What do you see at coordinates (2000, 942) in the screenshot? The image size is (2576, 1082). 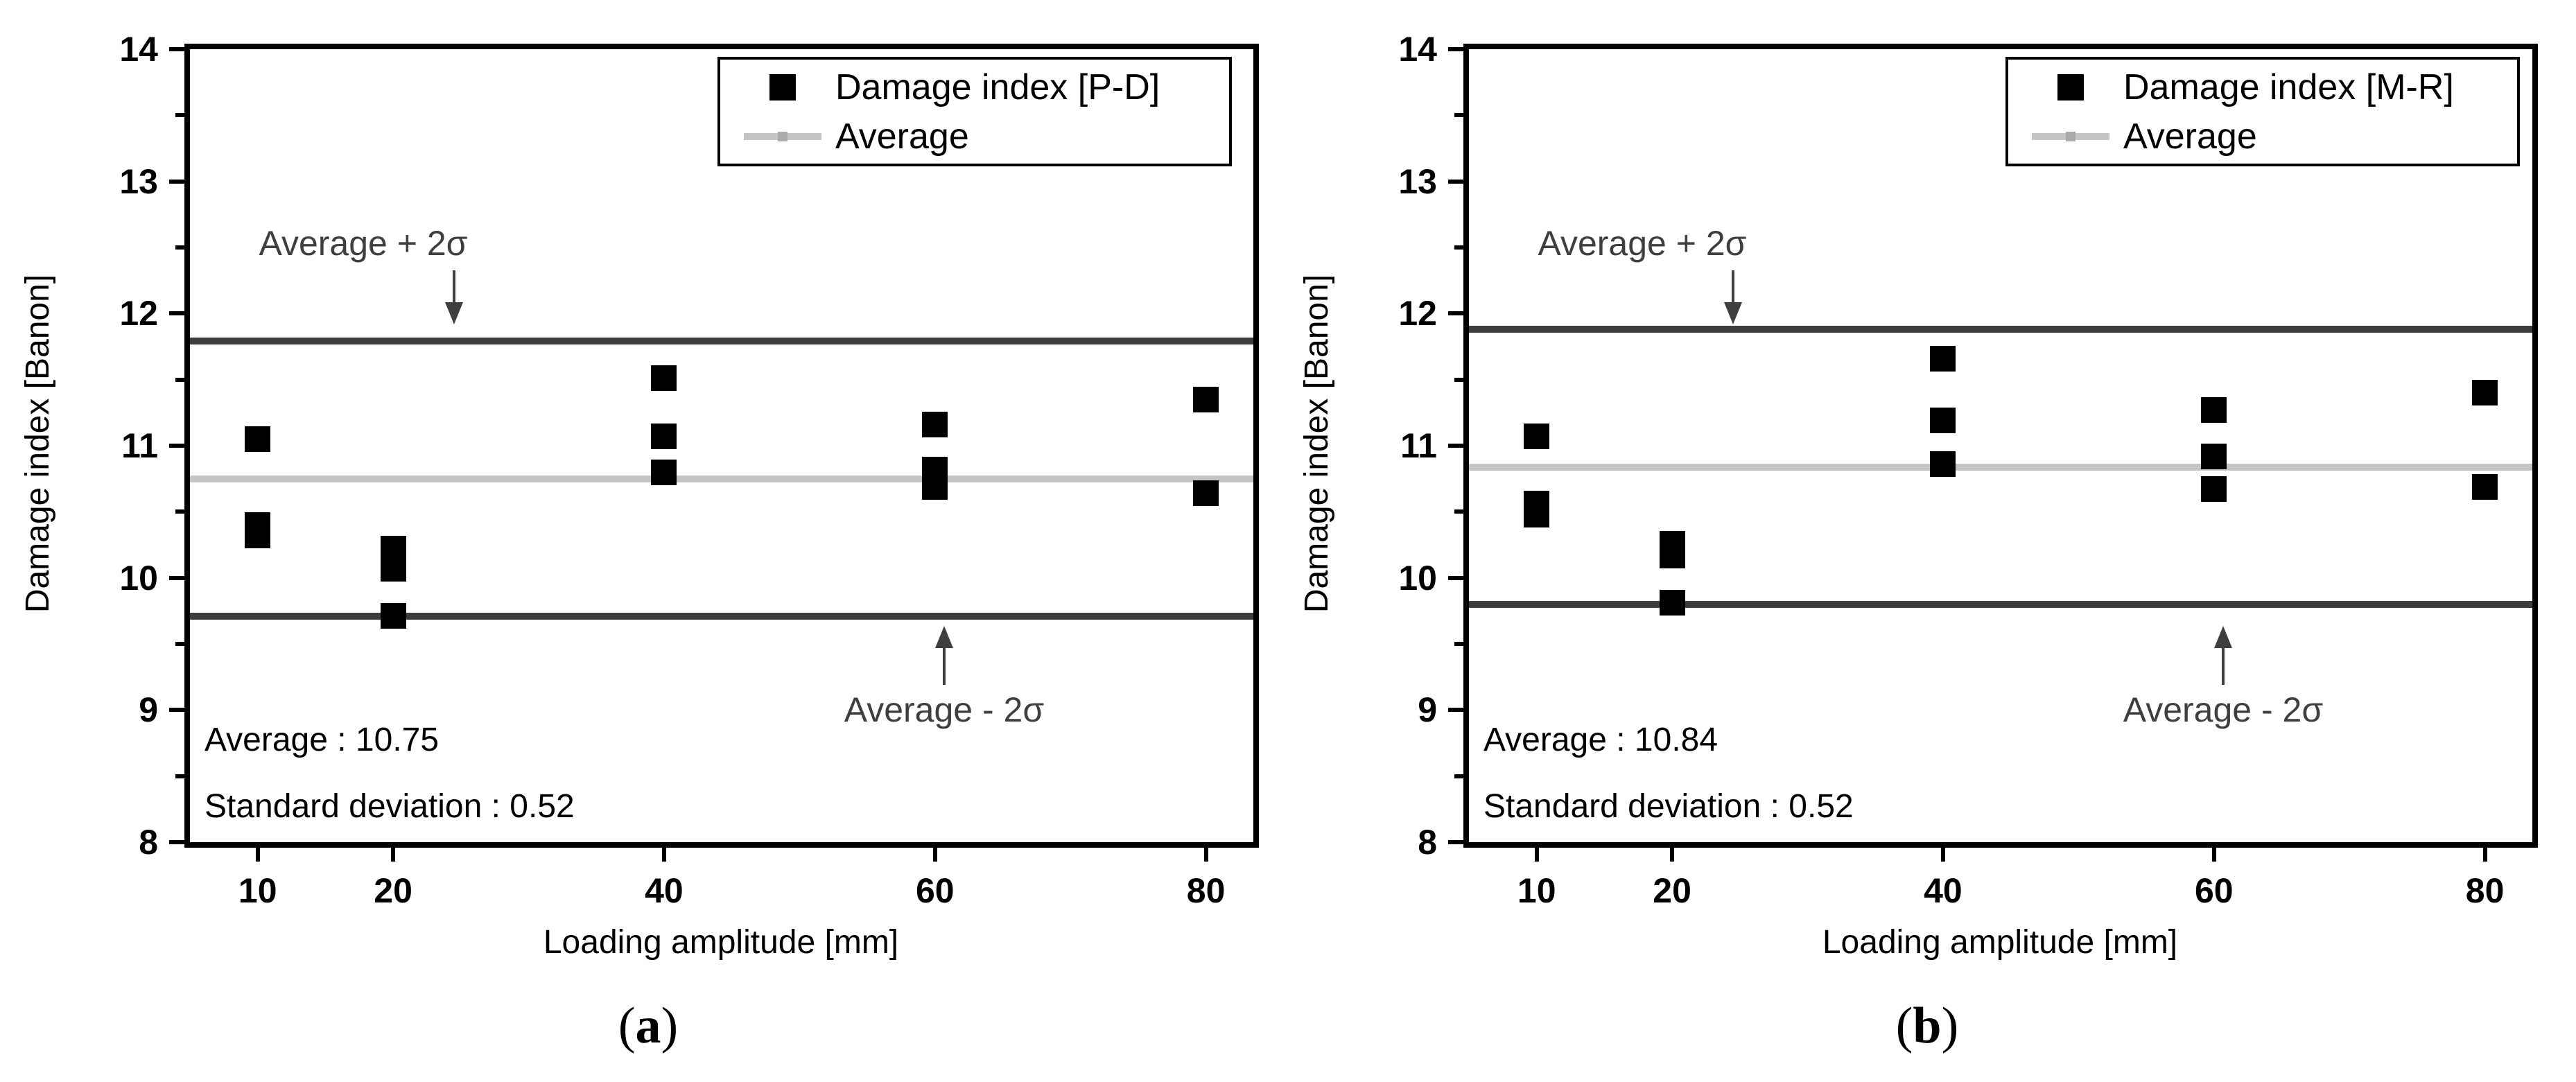 I see `x-axis-title: Loading amplitude [mm]` at bounding box center [2000, 942].